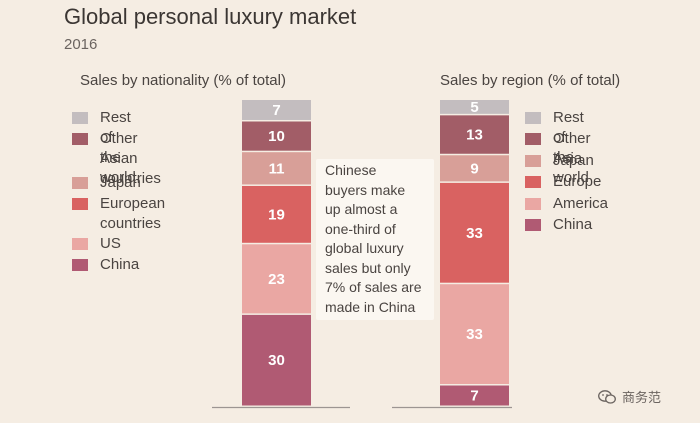  I want to click on data-label-rest-of-the-world: 5, so click(474, 107).